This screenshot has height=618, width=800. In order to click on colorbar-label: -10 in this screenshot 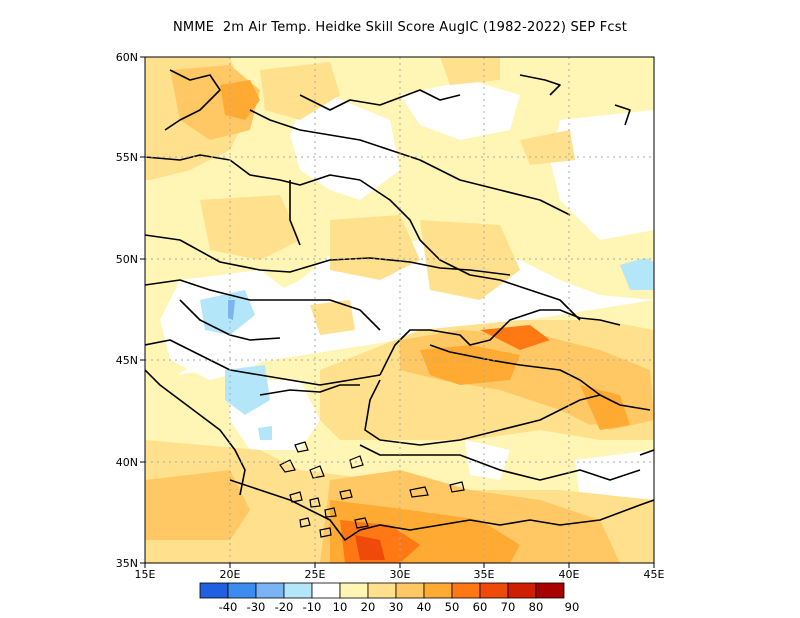, I will do `click(312, 607)`.